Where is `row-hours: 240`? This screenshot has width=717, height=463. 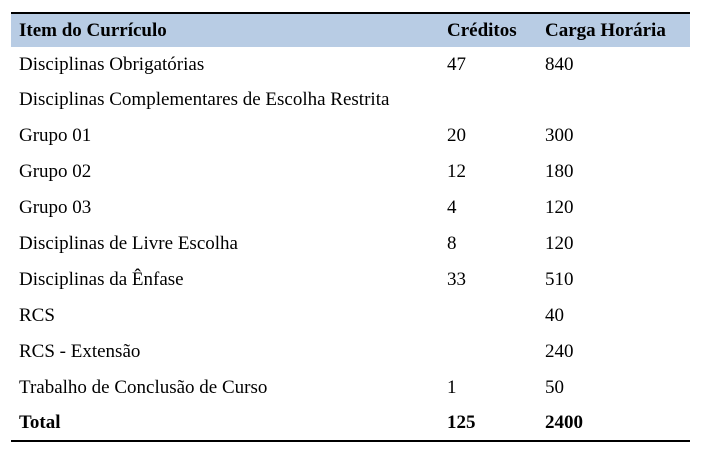
row-hours: 240 is located at coordinates (559, 351).